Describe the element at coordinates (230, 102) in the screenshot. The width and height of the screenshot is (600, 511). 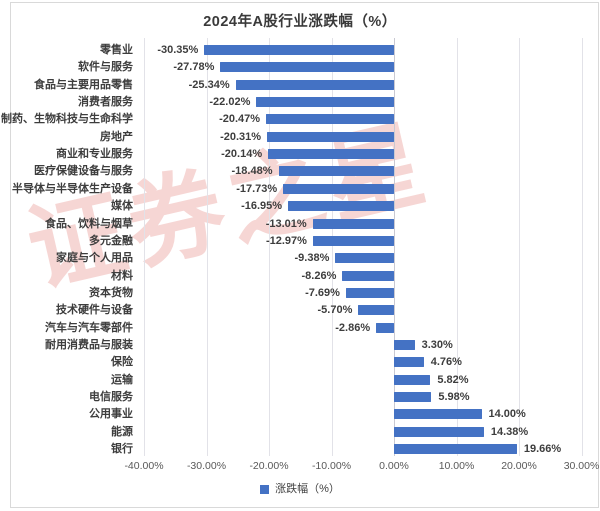
I see `value-label: -22.02%` at that location.